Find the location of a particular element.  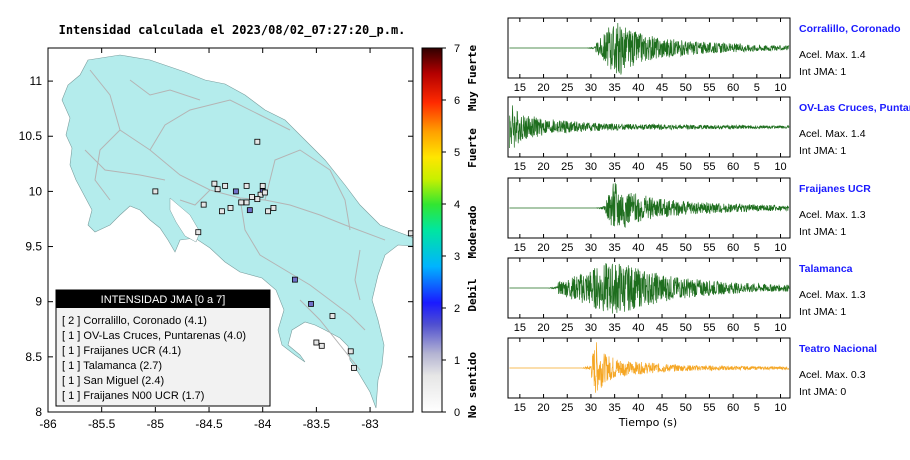

map-x-tick: -84.5 is located at coordinates (209, 424).